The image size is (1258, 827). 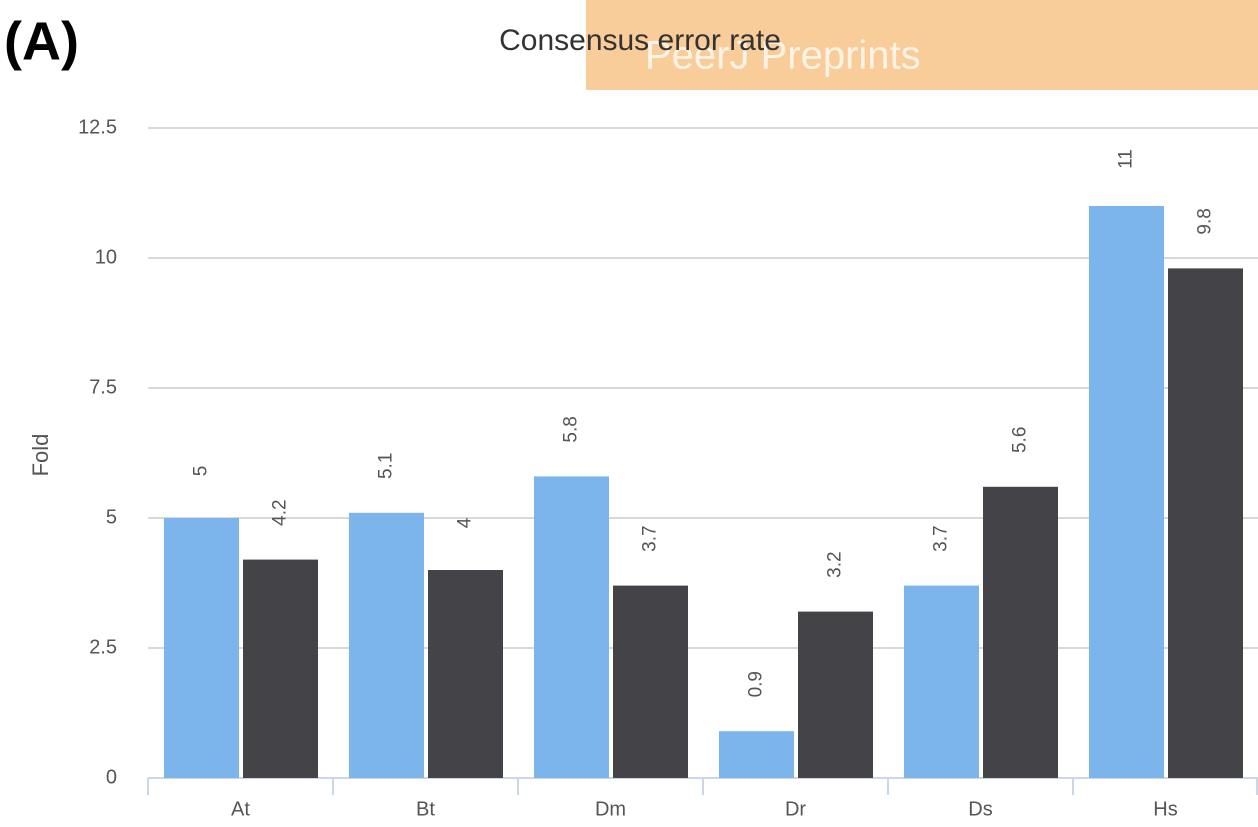 I want to click on y-axis-label: Fold, so click(x=40, y=455).